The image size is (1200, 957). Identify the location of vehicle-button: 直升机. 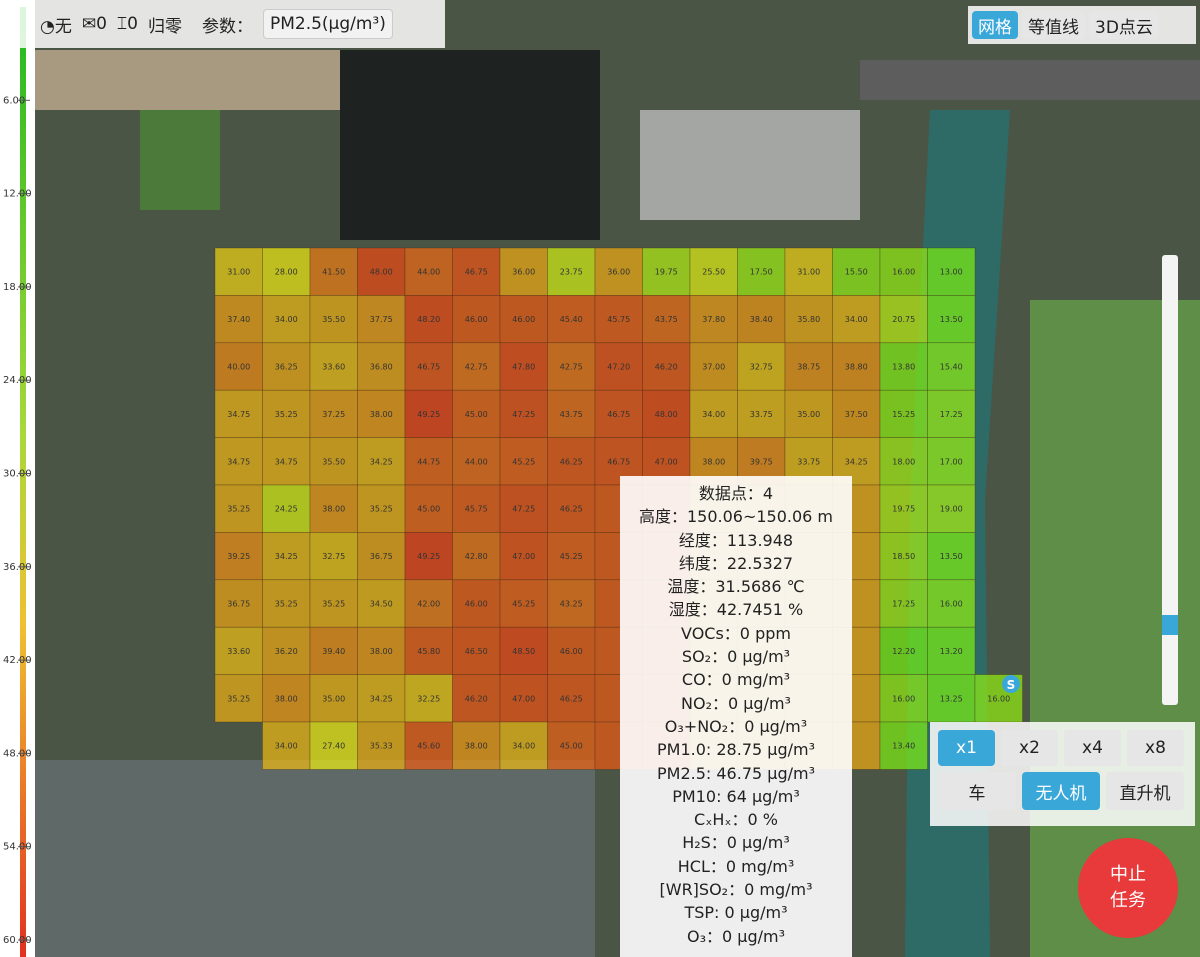
(1145, 791).